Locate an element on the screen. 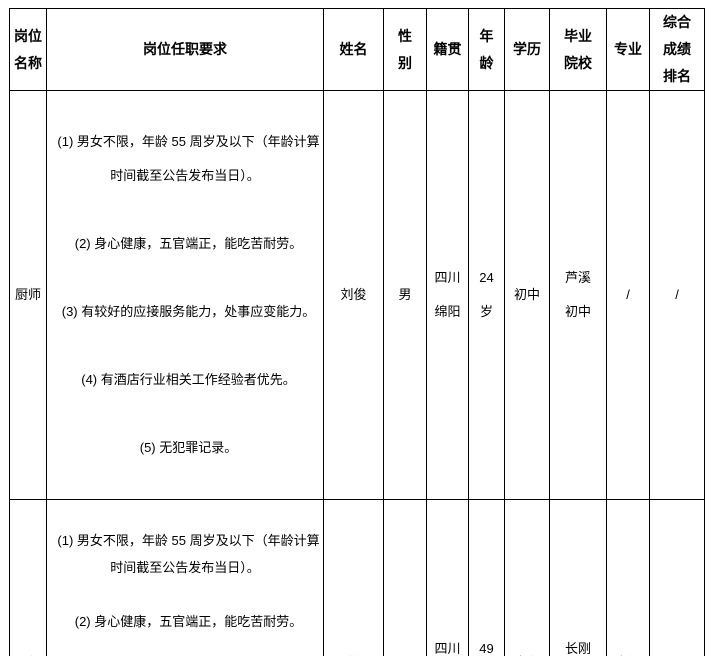 The height and width of the screenshot is (656, 707). header-major: 专业 is located at coordinates (628, 49).